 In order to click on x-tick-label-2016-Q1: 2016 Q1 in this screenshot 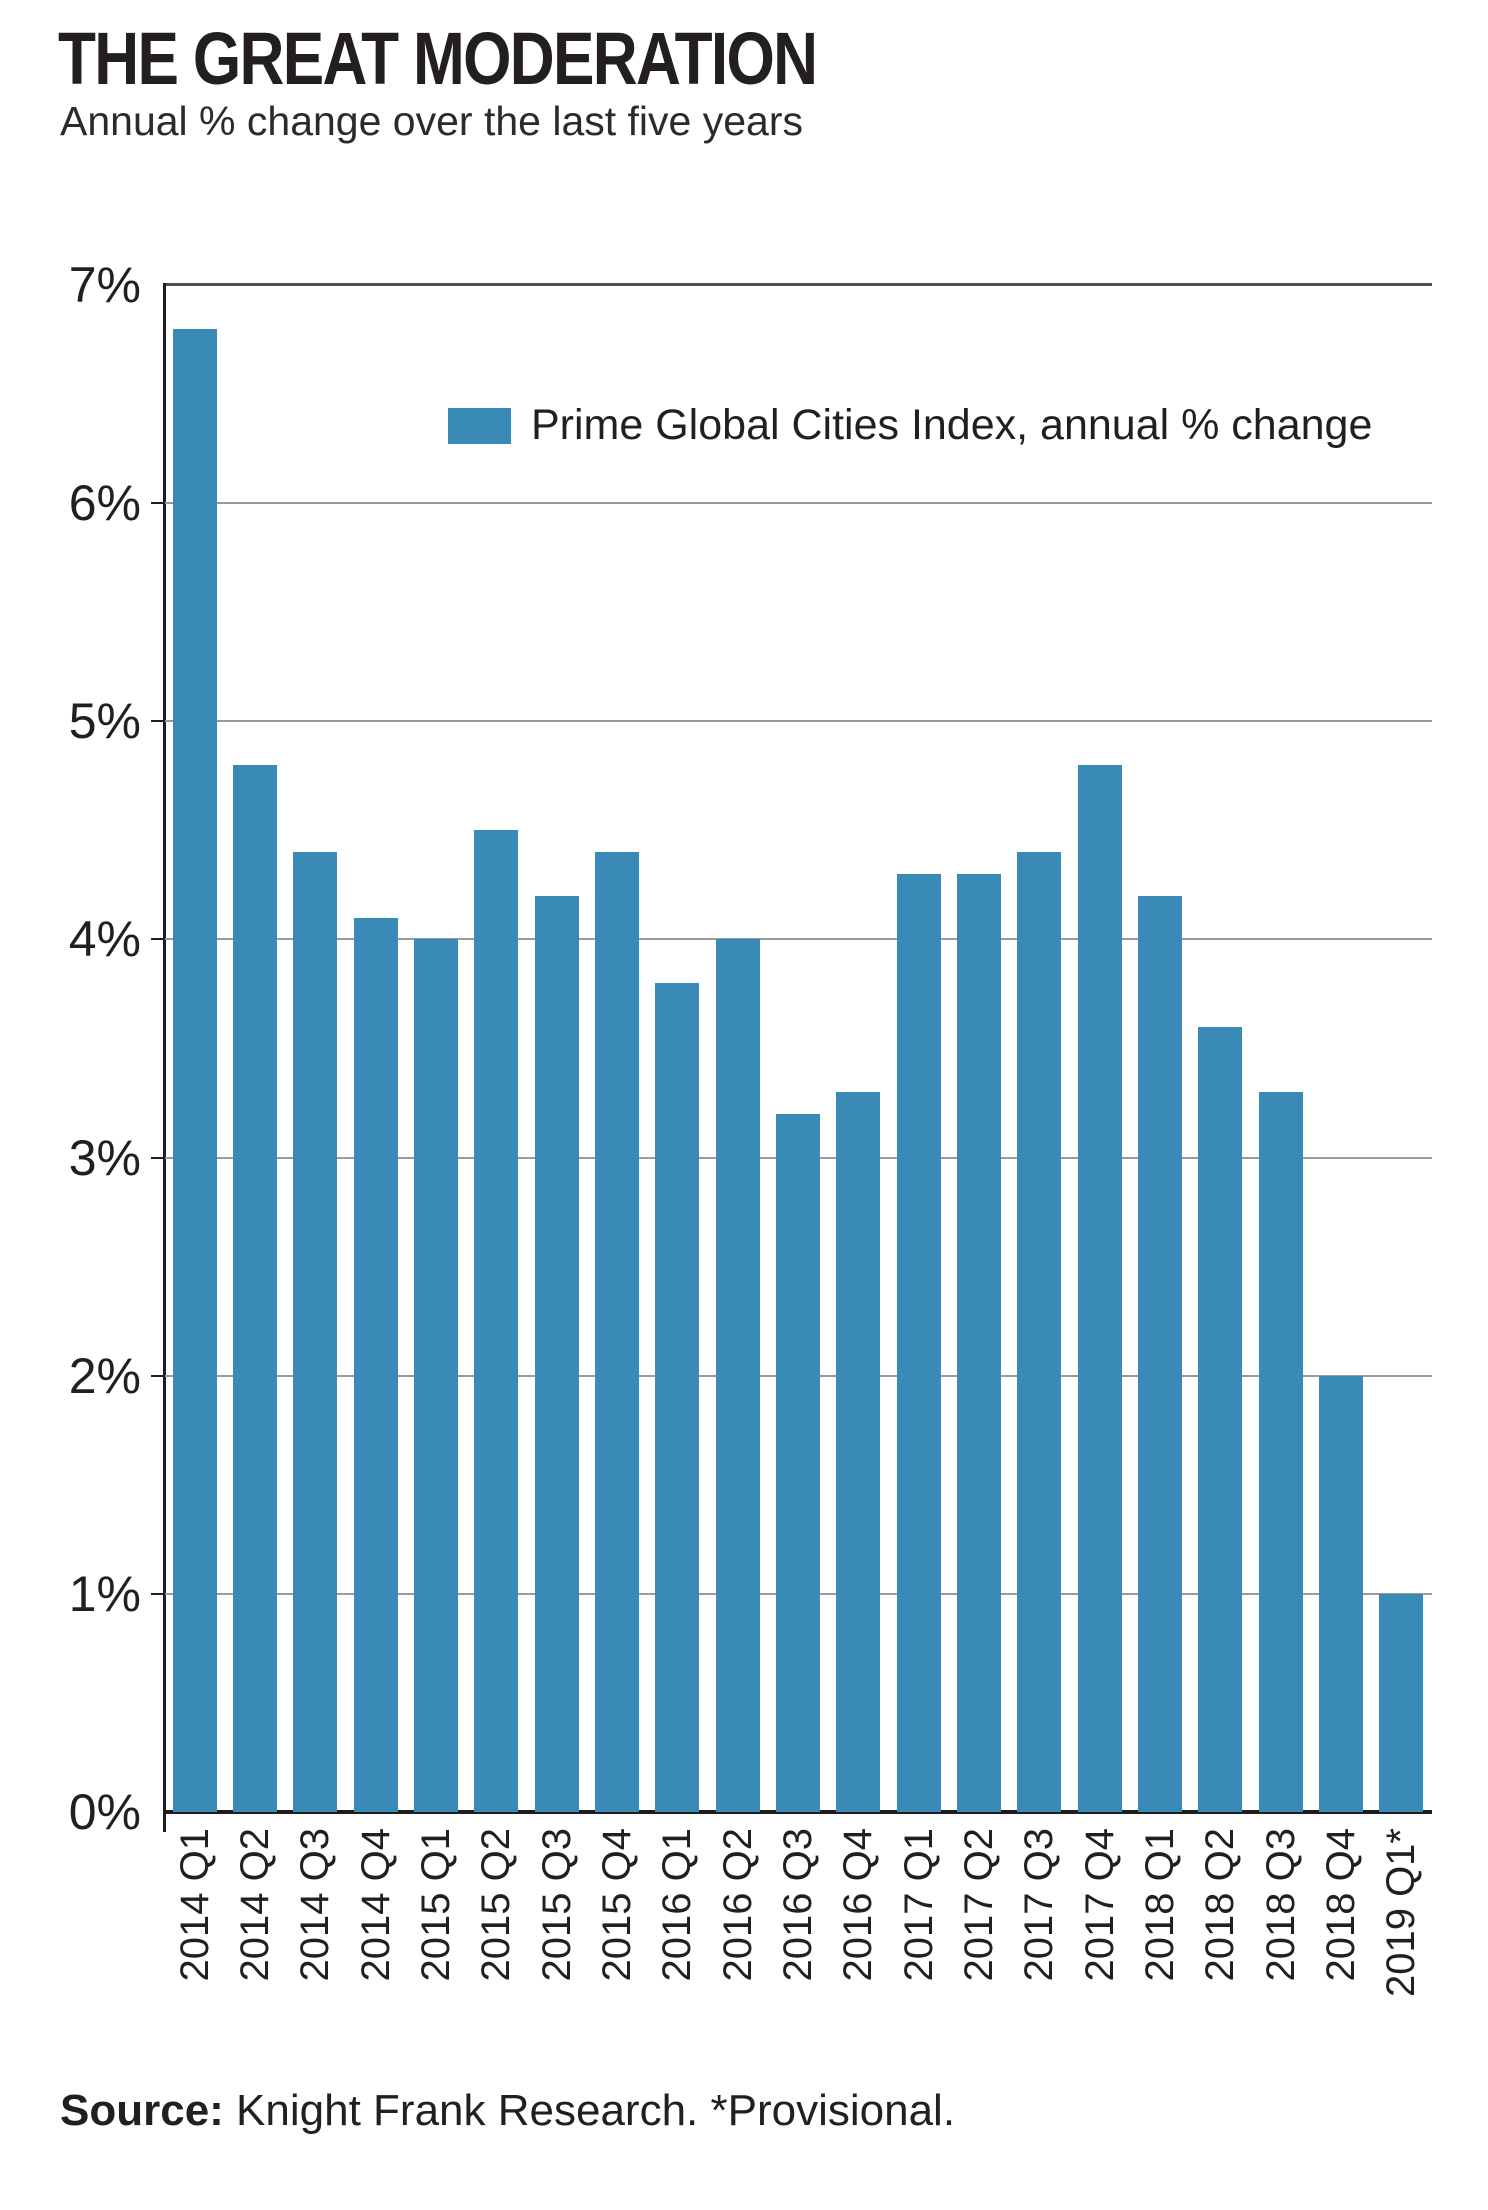, I will do `click(677, 1905)`.